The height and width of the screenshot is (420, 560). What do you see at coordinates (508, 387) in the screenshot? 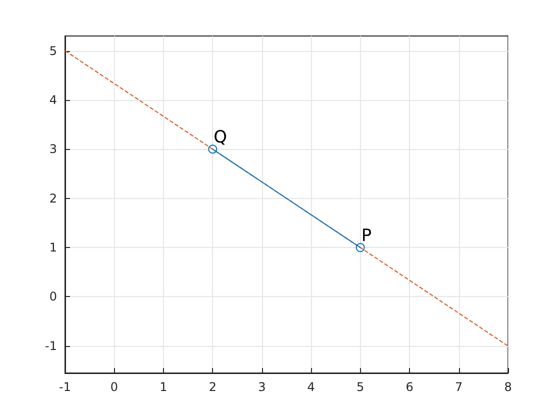
I see `x-tick-label: 8` at bounding box center [508, 387].